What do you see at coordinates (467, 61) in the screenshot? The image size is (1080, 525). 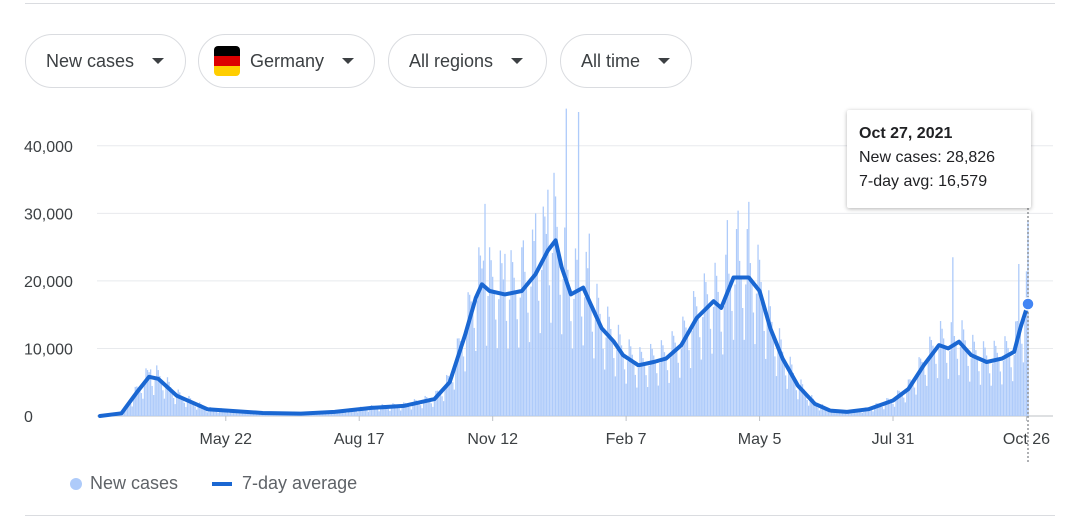 I see `region-dropdown: All regions` at bounding box center [467, 61].